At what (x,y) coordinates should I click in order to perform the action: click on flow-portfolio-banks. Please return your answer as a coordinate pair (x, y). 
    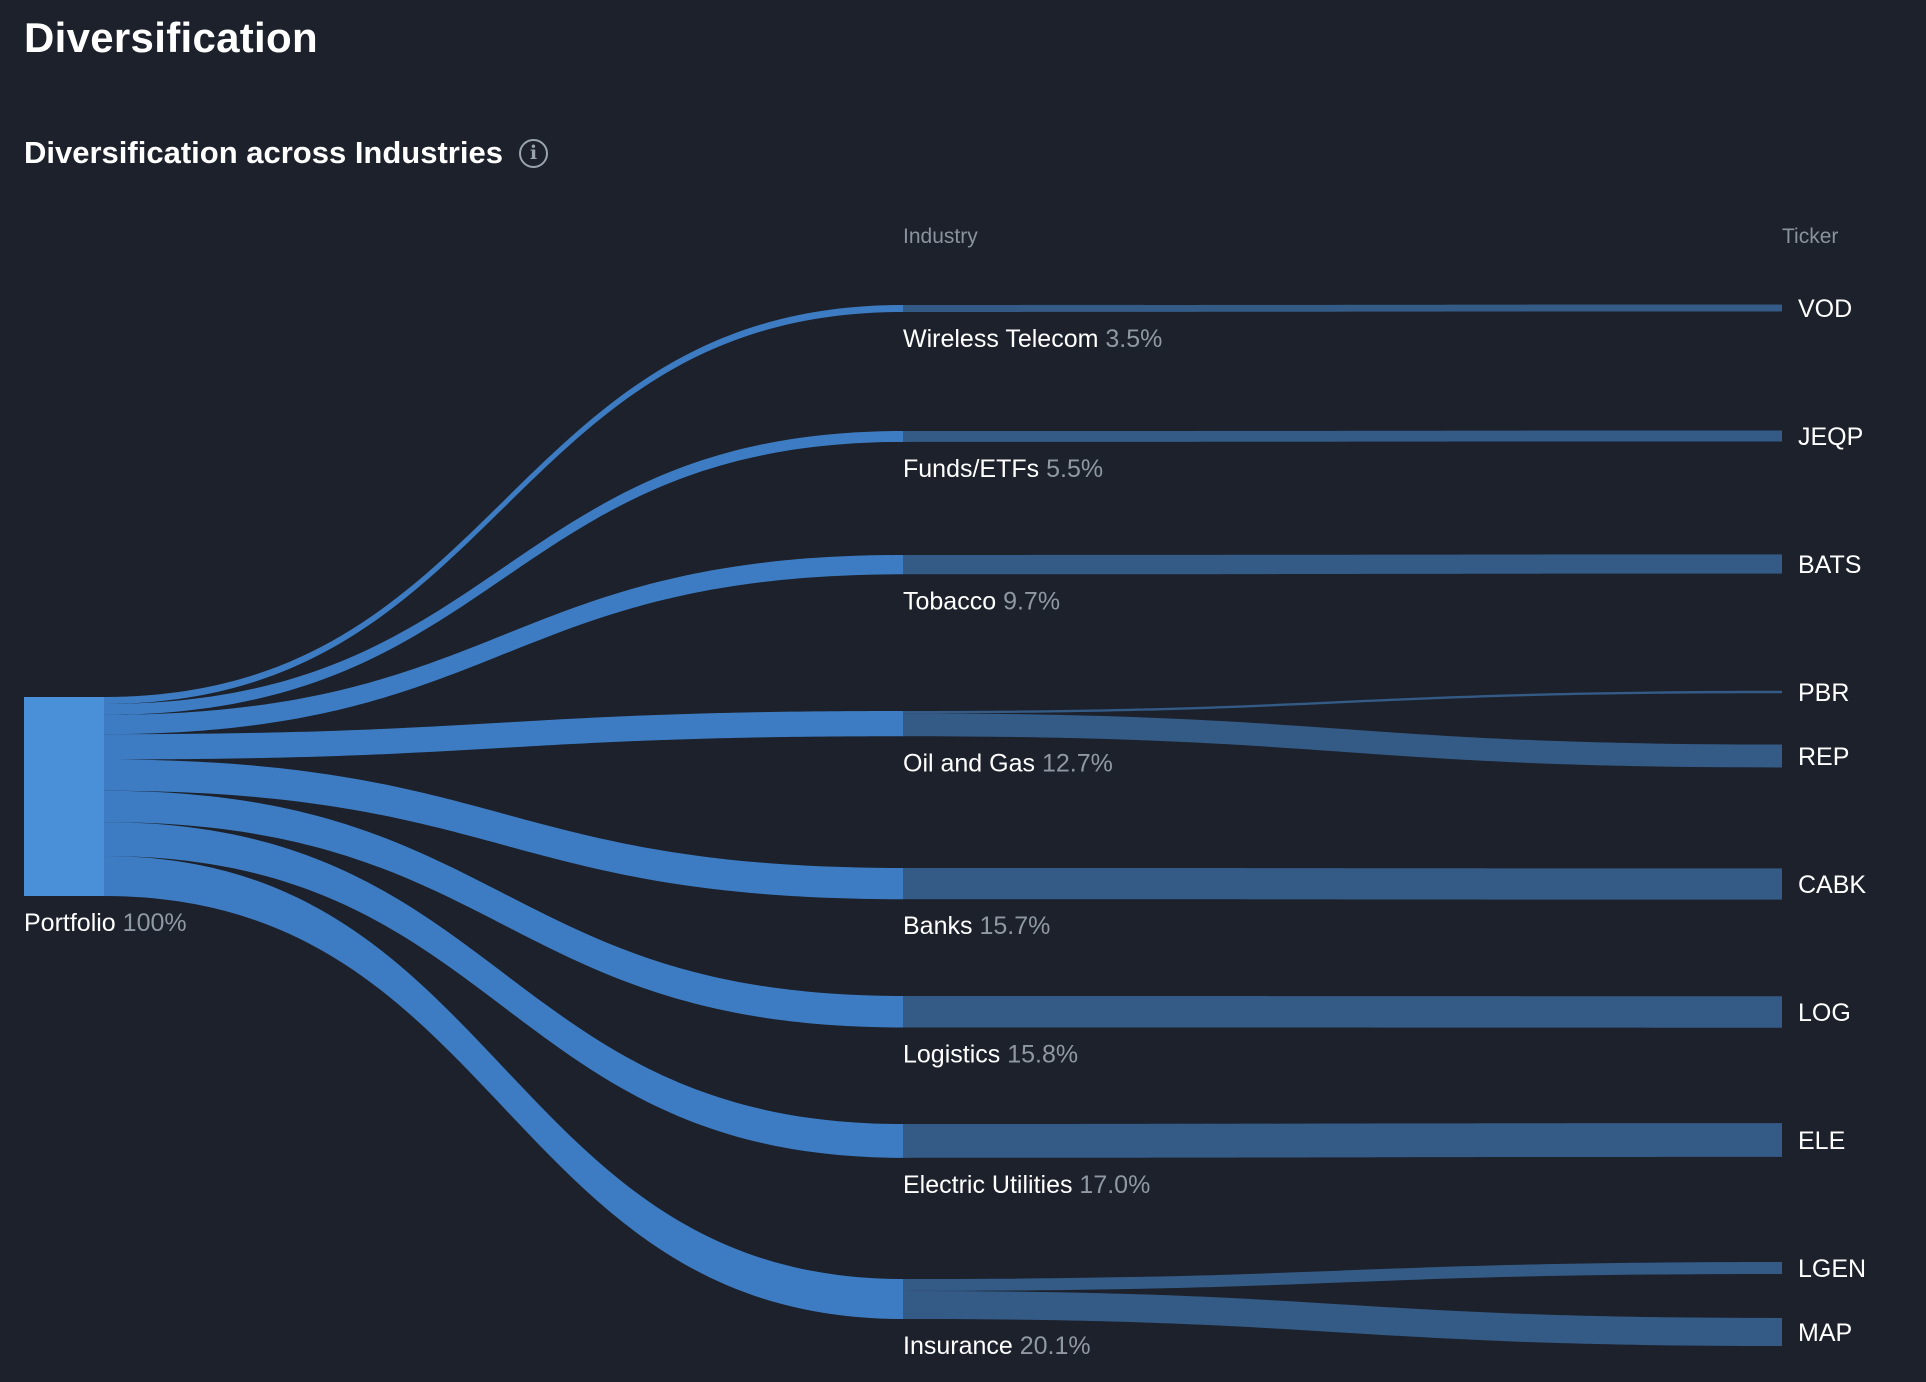
    Looking at the image, I should click on (503, 829).